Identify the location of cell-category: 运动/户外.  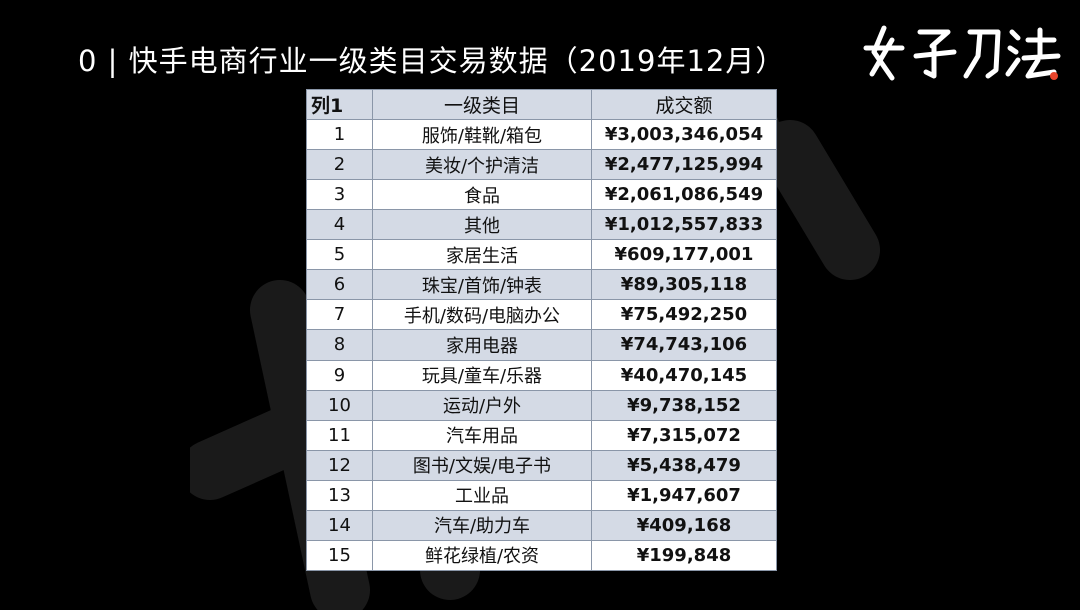
(482, 405).